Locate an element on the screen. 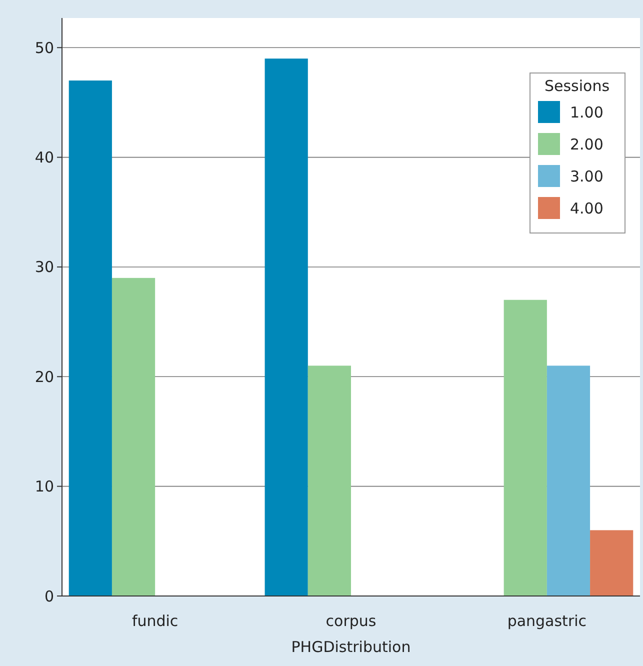  x-tick-label: fundic is located at coordinates (155, 621).